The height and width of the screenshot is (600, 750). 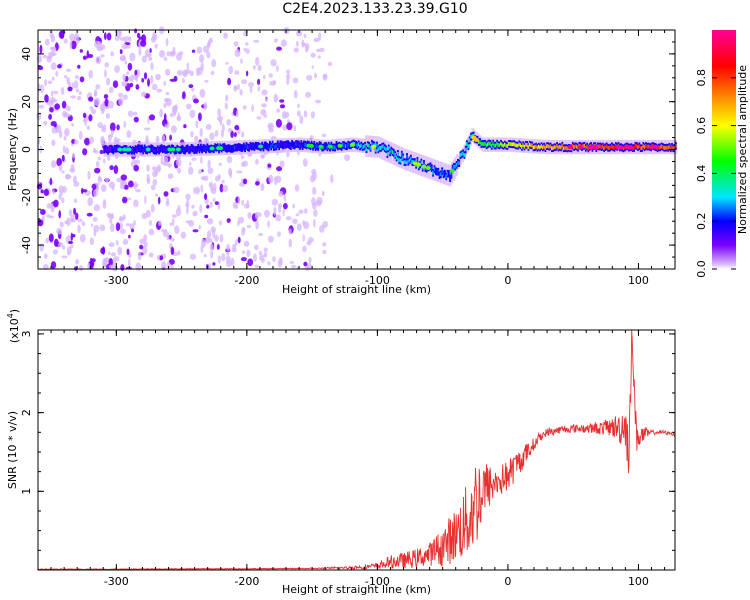 What do you see at coordinates (701, 126) in the screenshot?
I see `colorbar-tick-label: 0.6` at bounding box center [701, 126].